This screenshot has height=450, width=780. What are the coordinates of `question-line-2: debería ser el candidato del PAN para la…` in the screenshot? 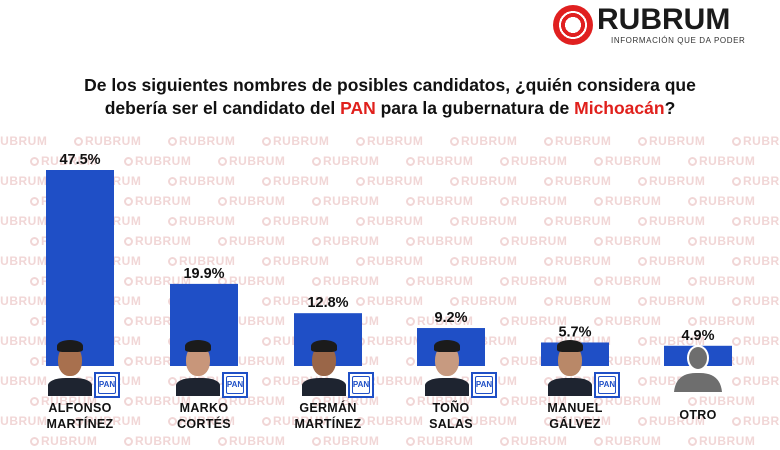 It's located at (390, 108).